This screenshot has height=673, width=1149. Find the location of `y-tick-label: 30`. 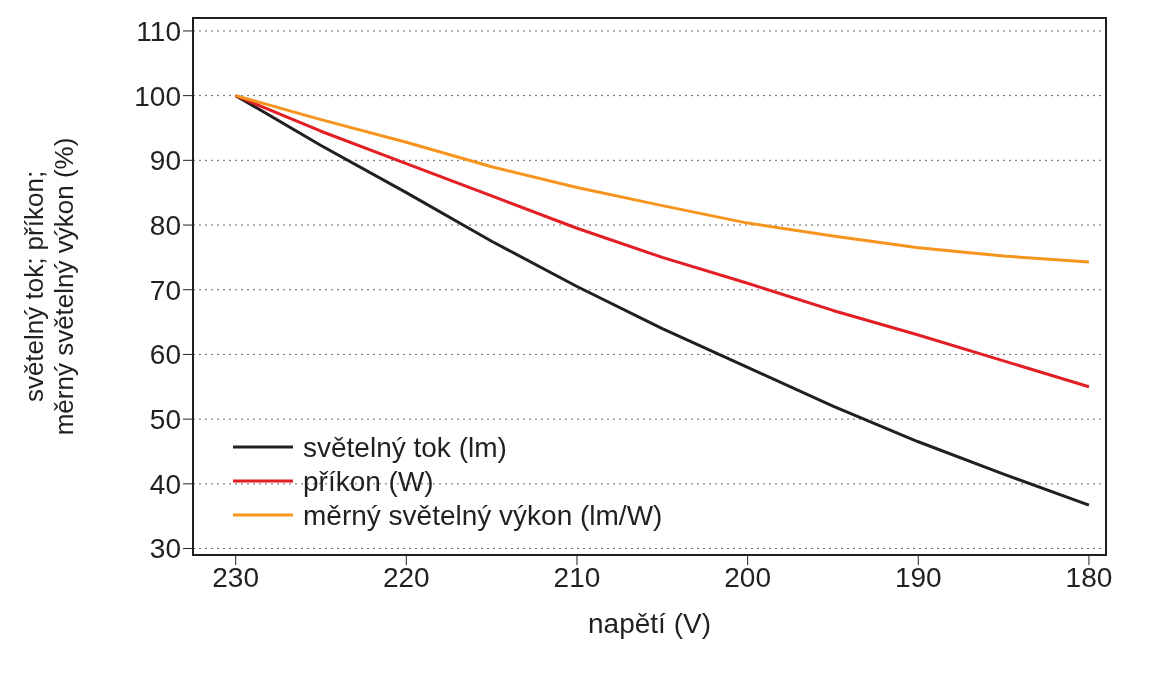

y-tick-label: 30 is located at coordinates (165, 549).